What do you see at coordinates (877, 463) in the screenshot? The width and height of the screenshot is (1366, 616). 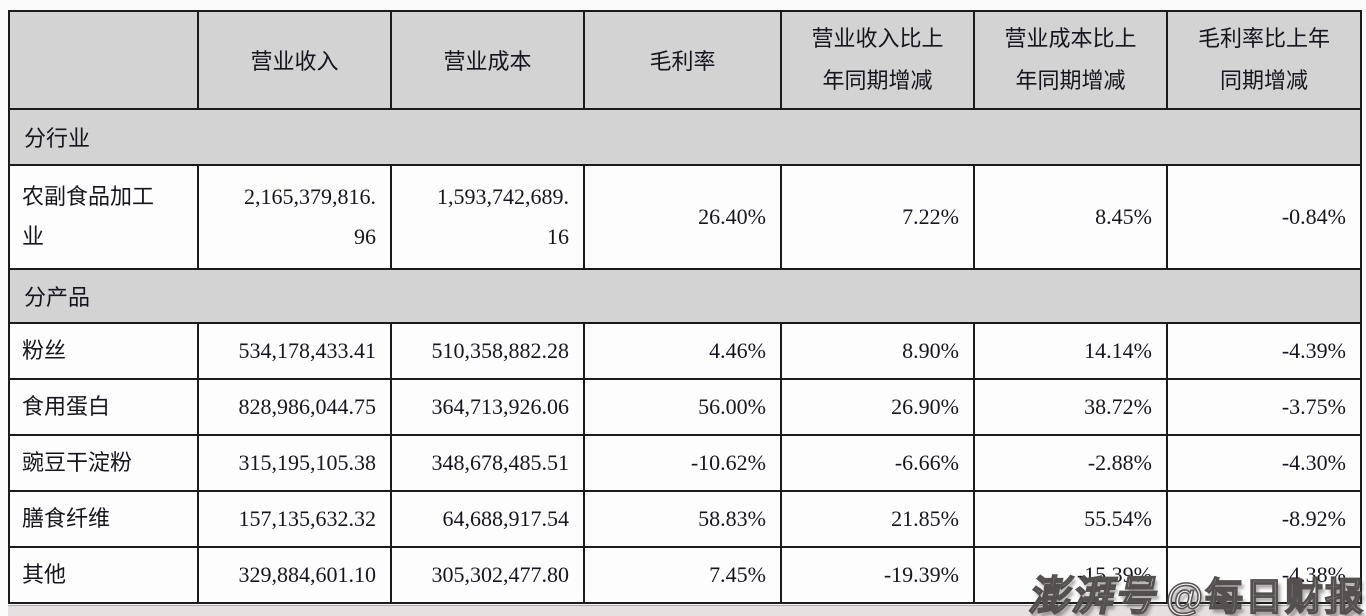 I see `cell-revenue-yoy: -6.66%` at bounding box center [877, 463].